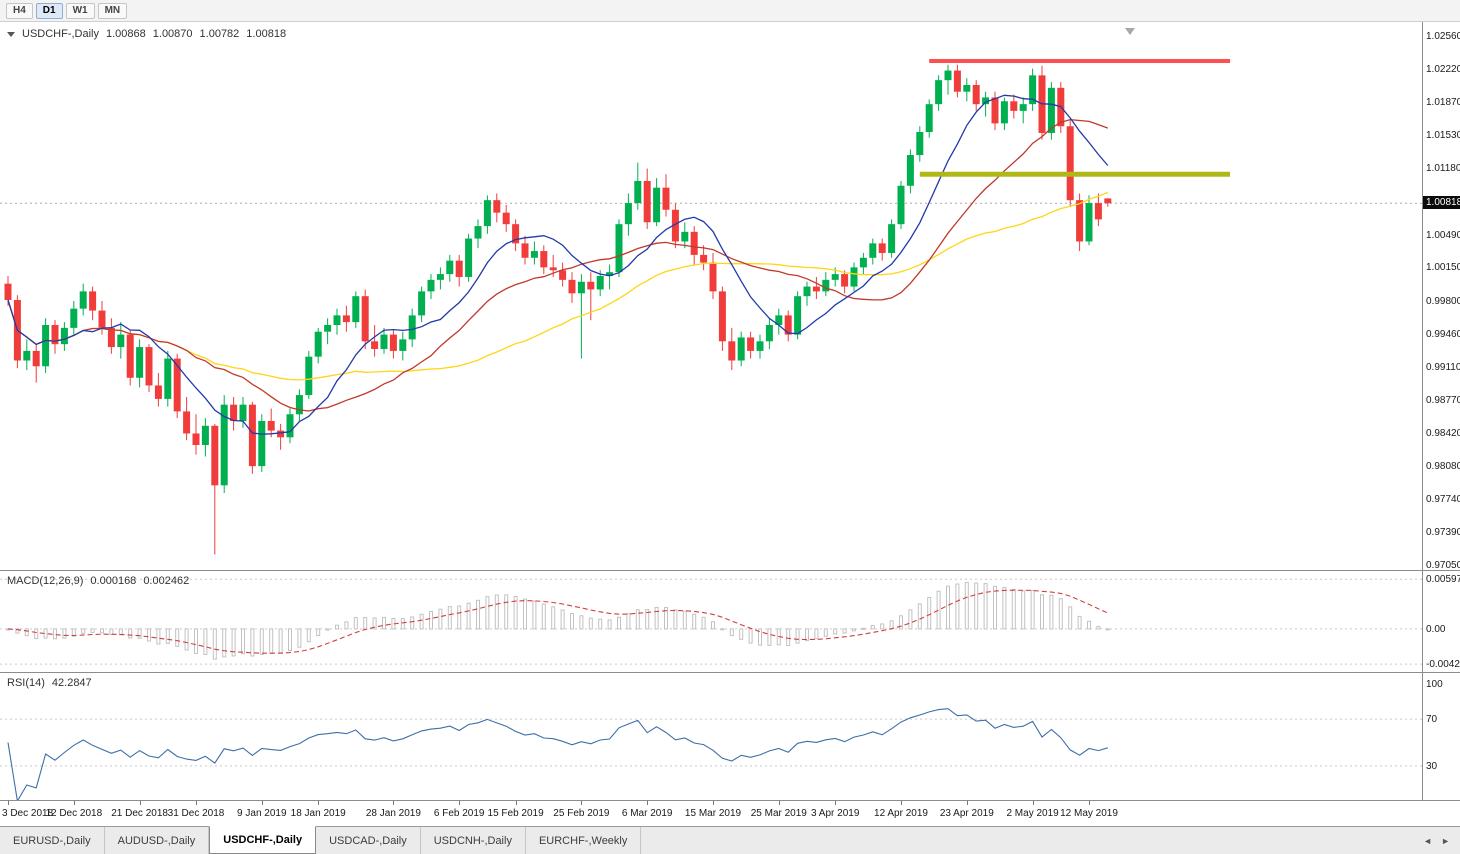 Image resolution: width=1460 pixels, height=854 pixels. I want to click on macd-axis-label: 0.00, so click(1436, 629).